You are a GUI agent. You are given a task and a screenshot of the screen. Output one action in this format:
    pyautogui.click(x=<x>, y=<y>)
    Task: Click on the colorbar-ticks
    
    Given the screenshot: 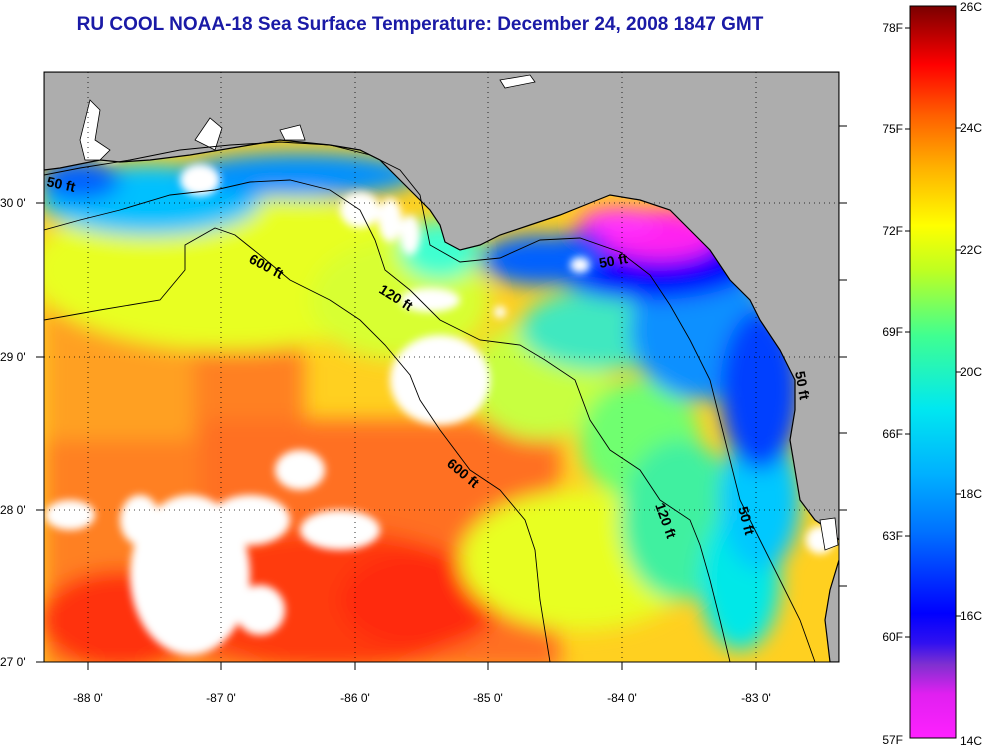 What is the action you would take?
    pyautogui.click(x=933, y=332)
    